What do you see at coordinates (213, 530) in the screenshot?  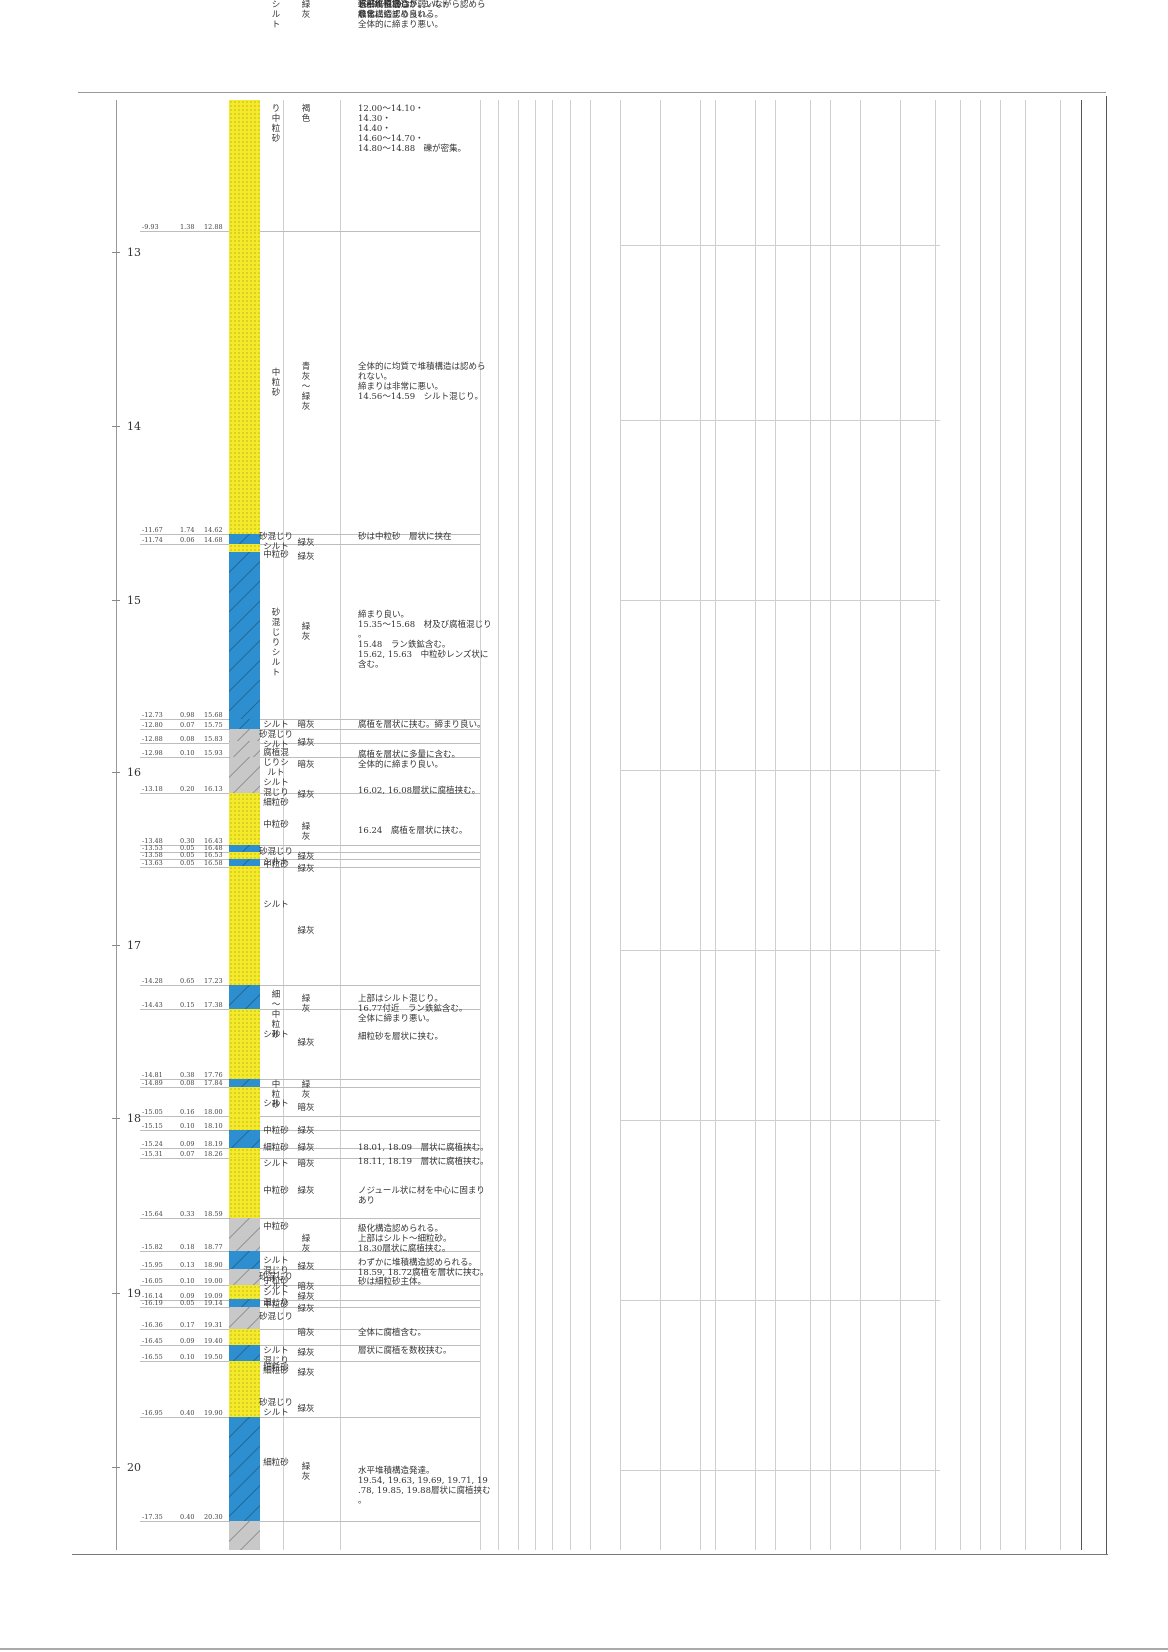 I see `marker-depth: 14.62` at bounding box center [213, 530].